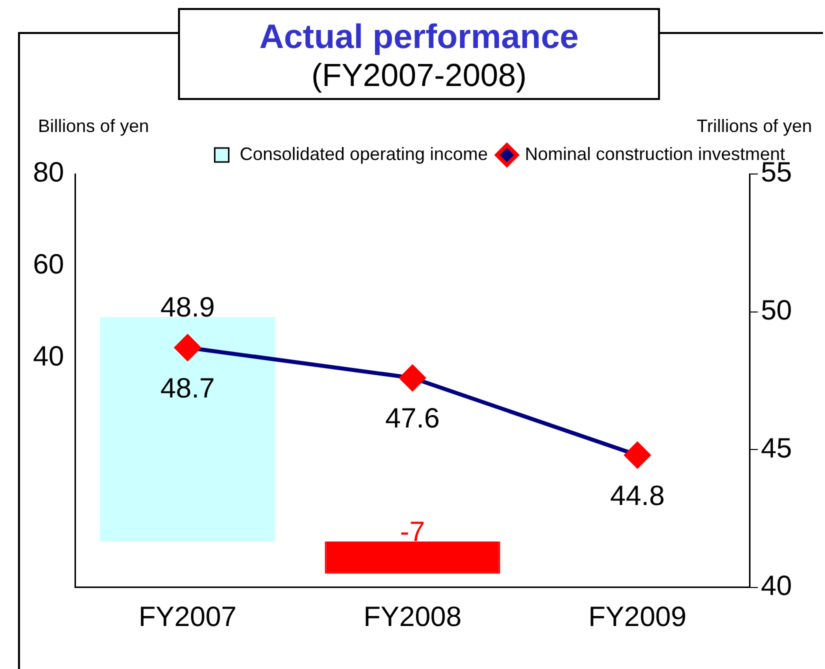 The width and height of the screenshot is (825, 669). I want to click on y-tick-label: 40, so click(48, 356).